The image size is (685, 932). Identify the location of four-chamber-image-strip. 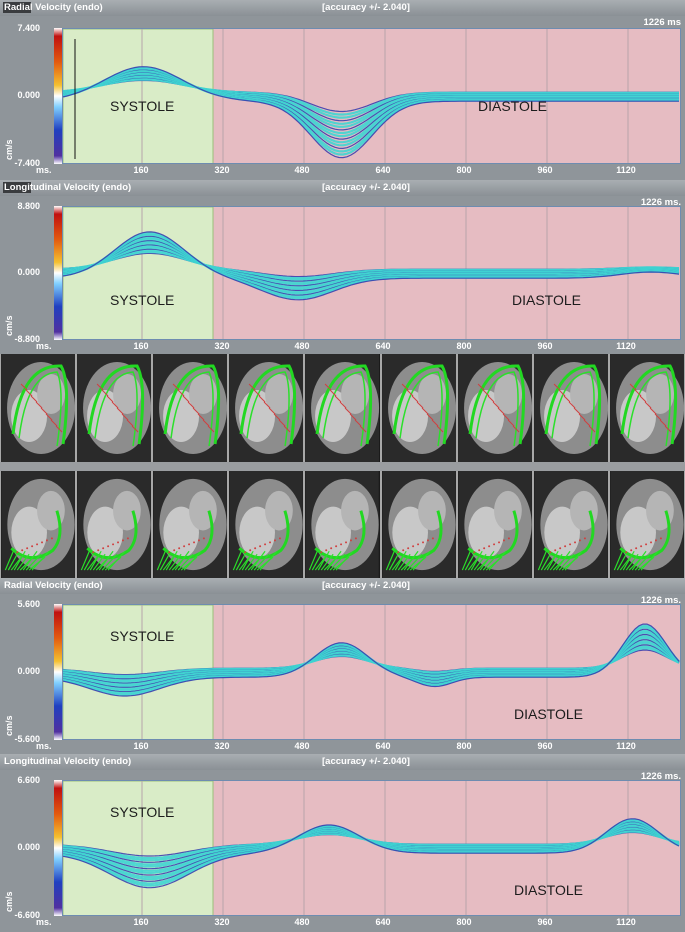
(342, 524).